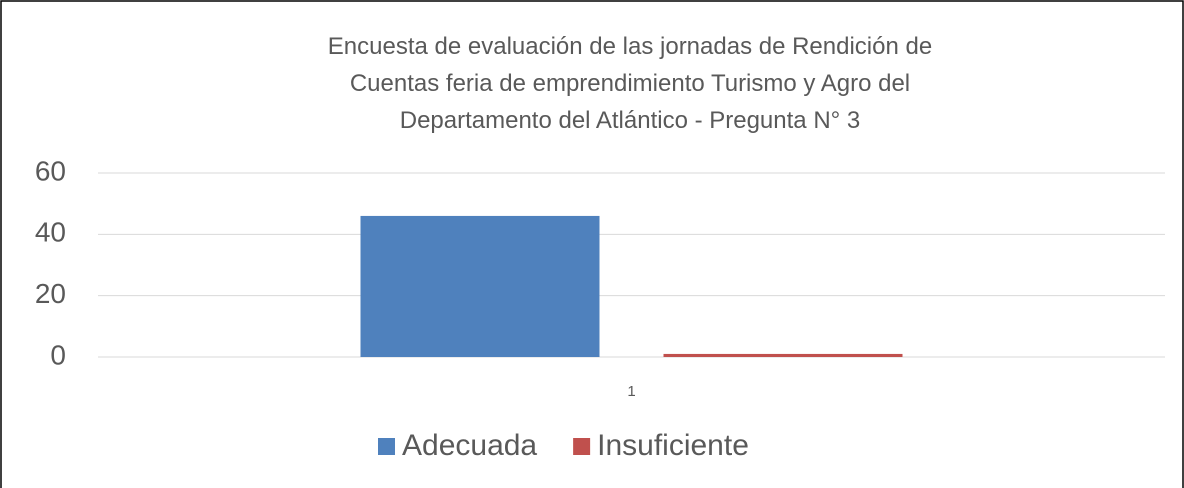 Image resolution: width=1184 pixels, height=488 pixels. I want to click on legend-label: Insuficiente, so click(673, 445).